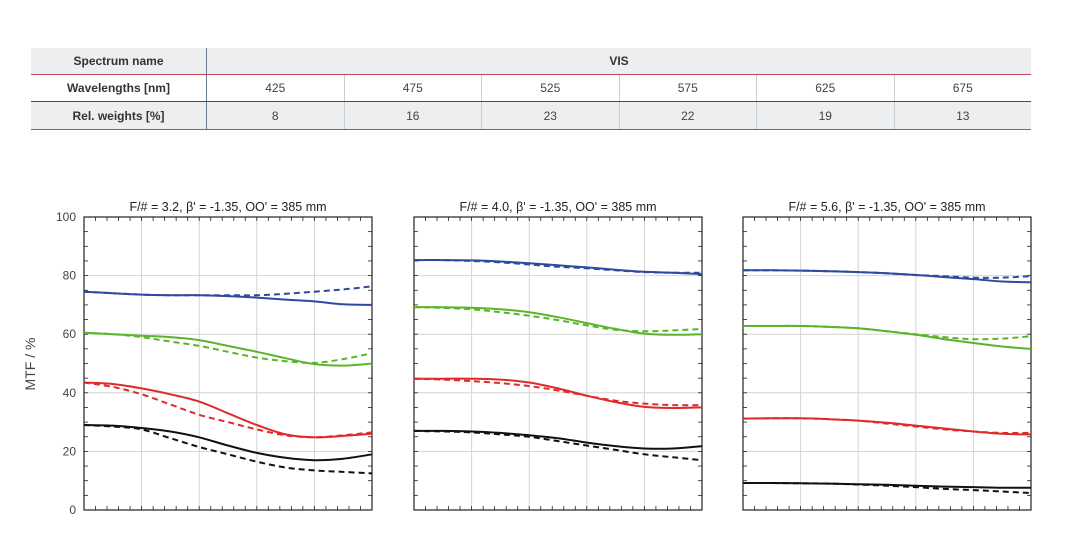 The image size is (1081, 544). Describe the element at coordinates (531, 61) in the screenshot. I see `spectrum-name-row: Spectrum name VIS` at that location.